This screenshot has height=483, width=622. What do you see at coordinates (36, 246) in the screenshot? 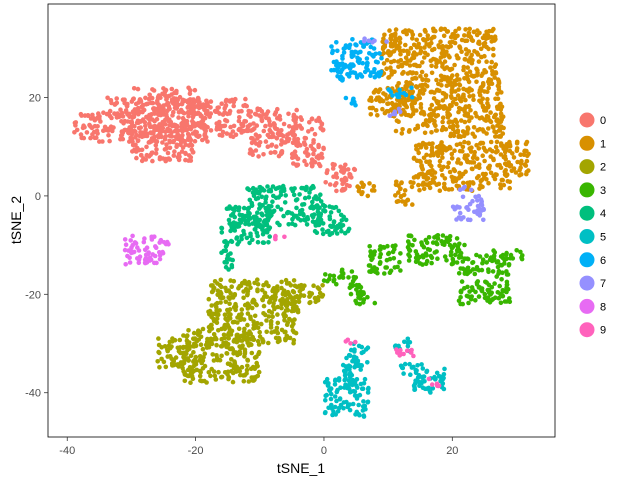
I see `y-axis-ticks: -40 -20 0 20` at bounding box center [36, 246].